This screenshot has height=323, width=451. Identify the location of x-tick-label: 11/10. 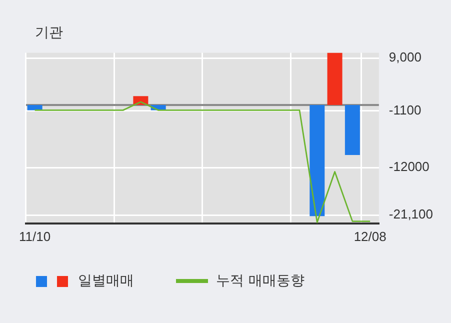
(35, 236).